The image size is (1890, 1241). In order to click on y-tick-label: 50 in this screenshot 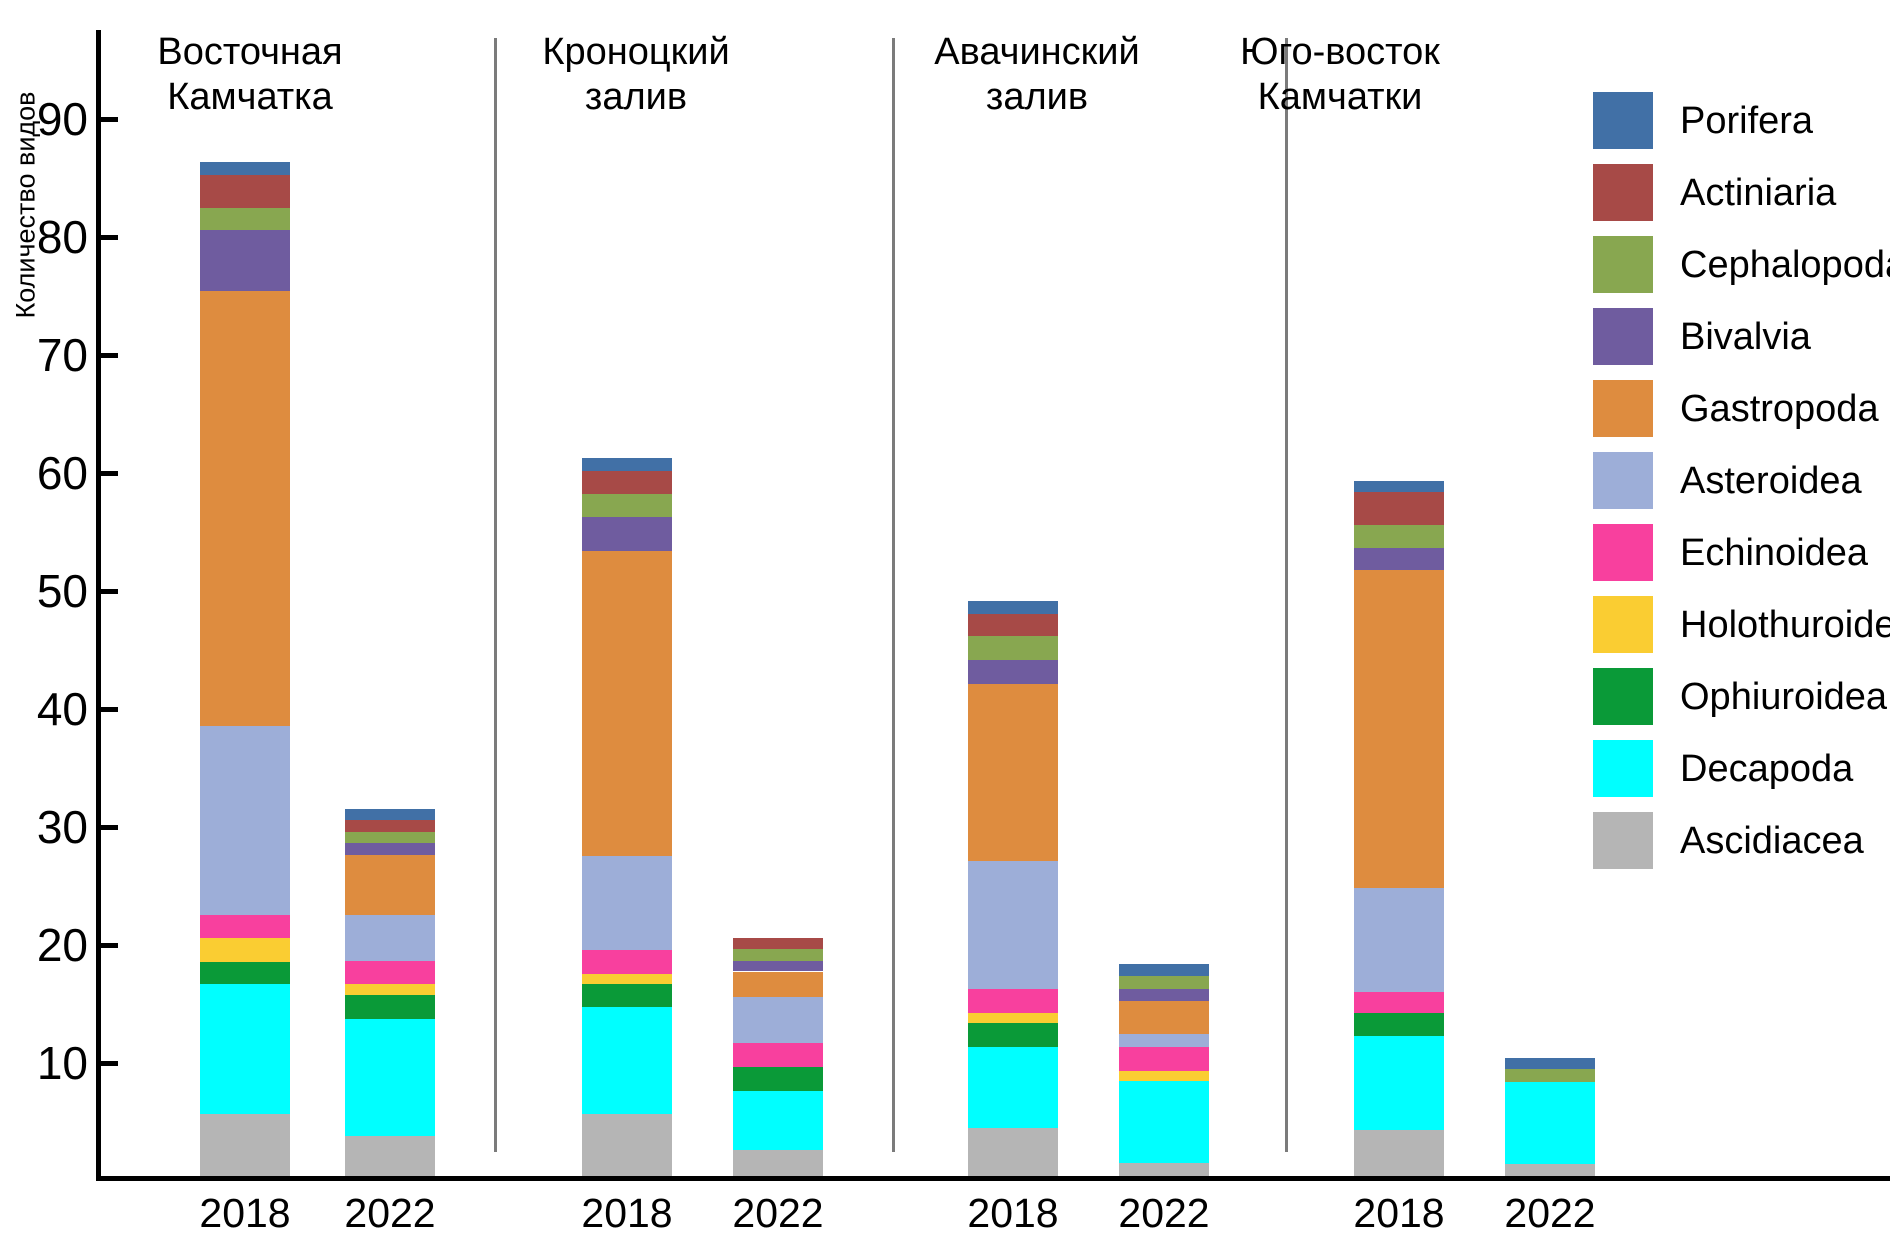, I will do `click(62, 591)`.